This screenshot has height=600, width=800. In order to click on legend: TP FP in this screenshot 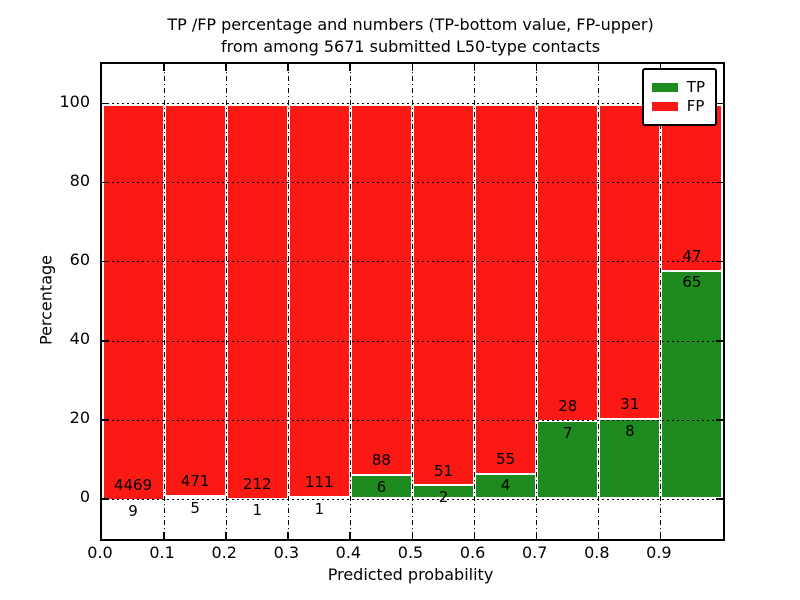, I will do `click(679, 97)`.